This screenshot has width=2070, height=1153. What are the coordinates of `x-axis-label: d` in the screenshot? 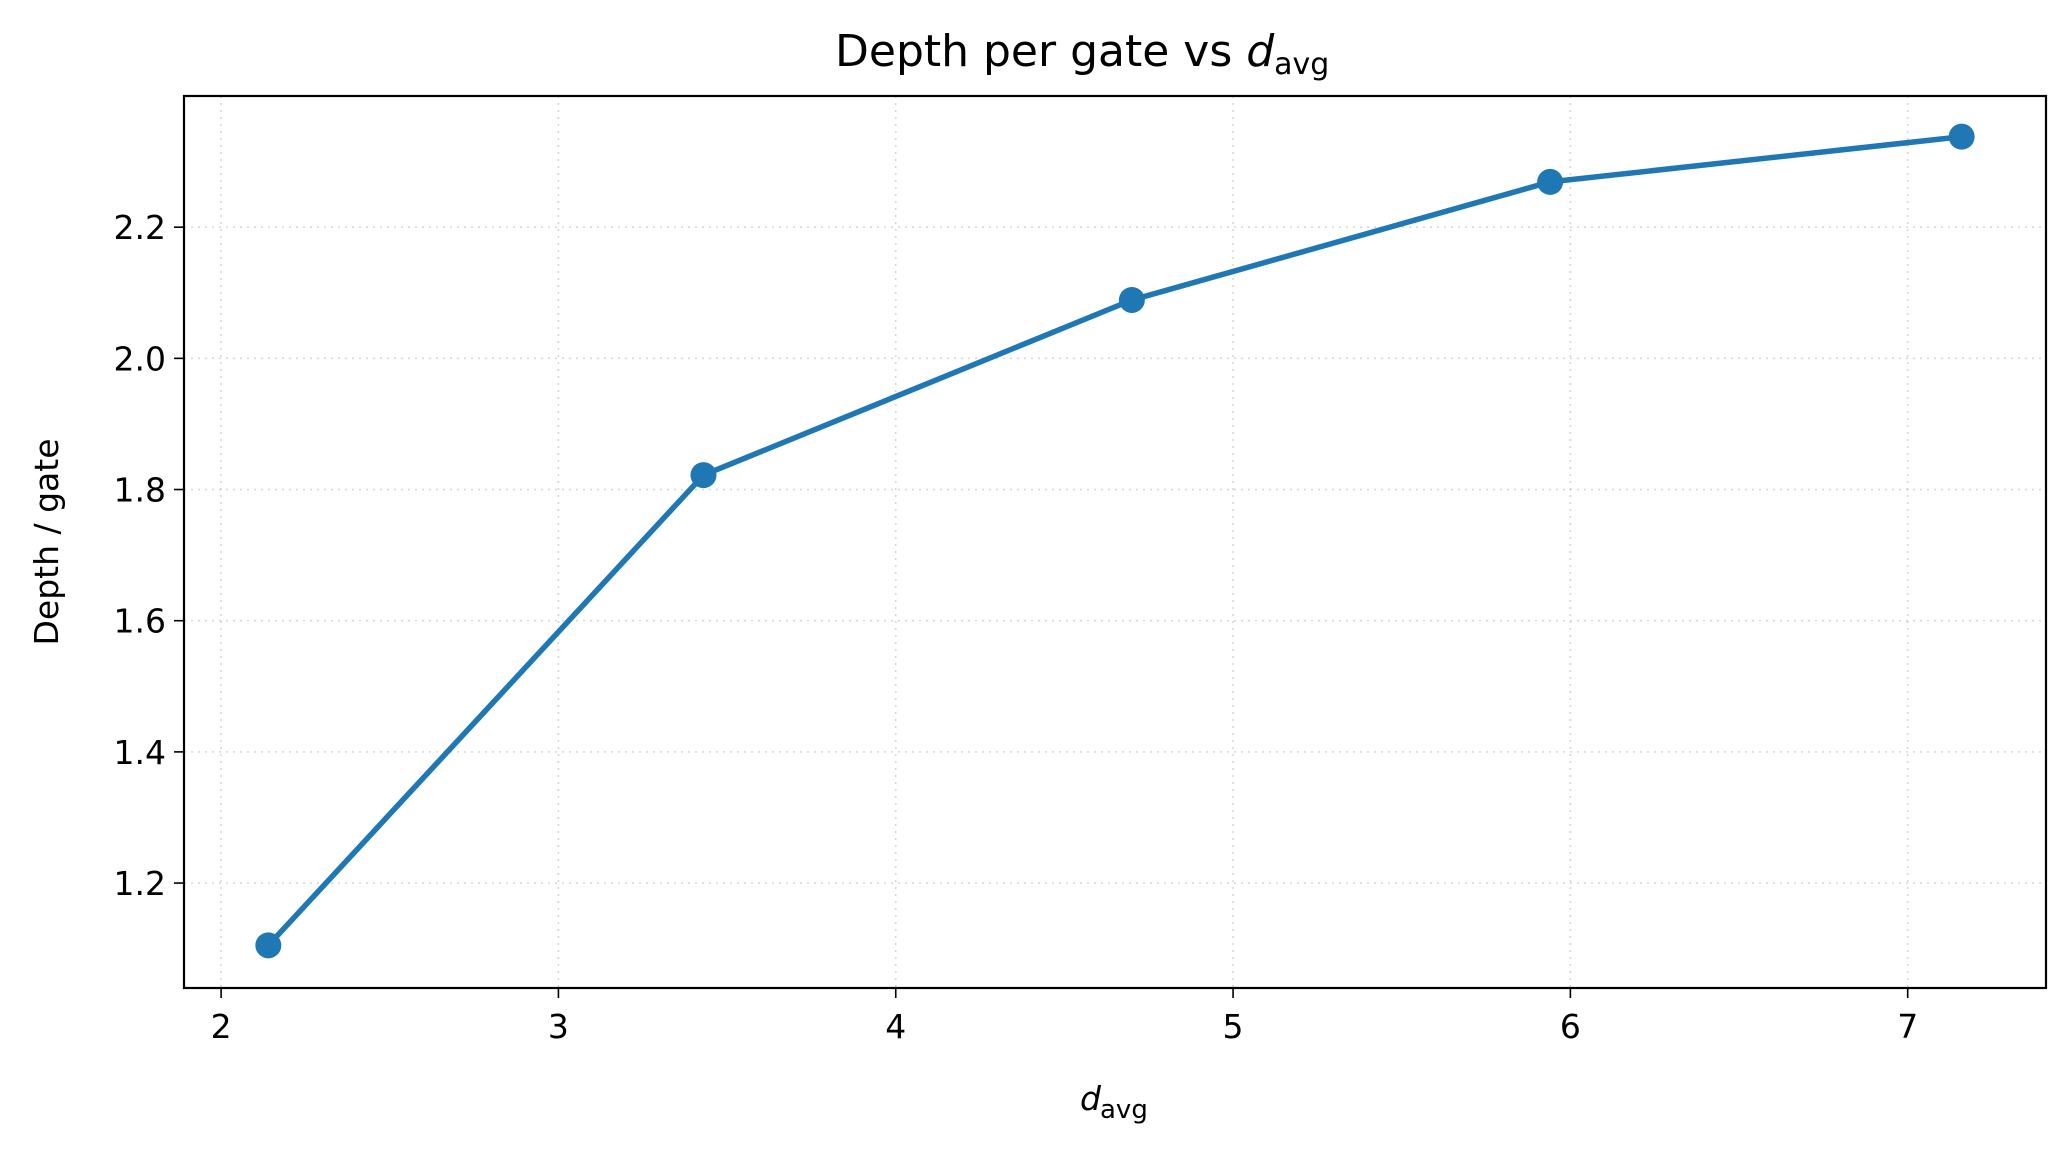 It's located at (1091, 1098).